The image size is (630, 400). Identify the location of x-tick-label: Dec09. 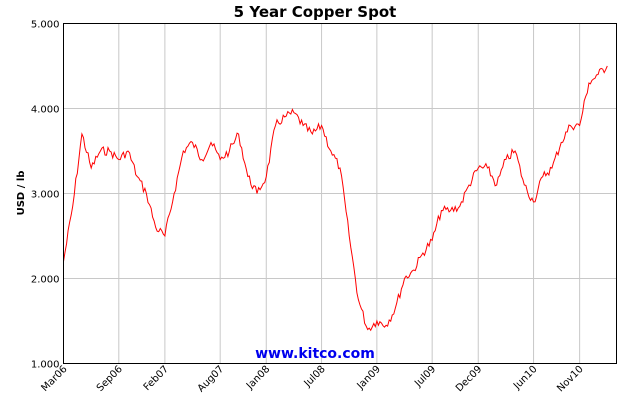
(469, 379).